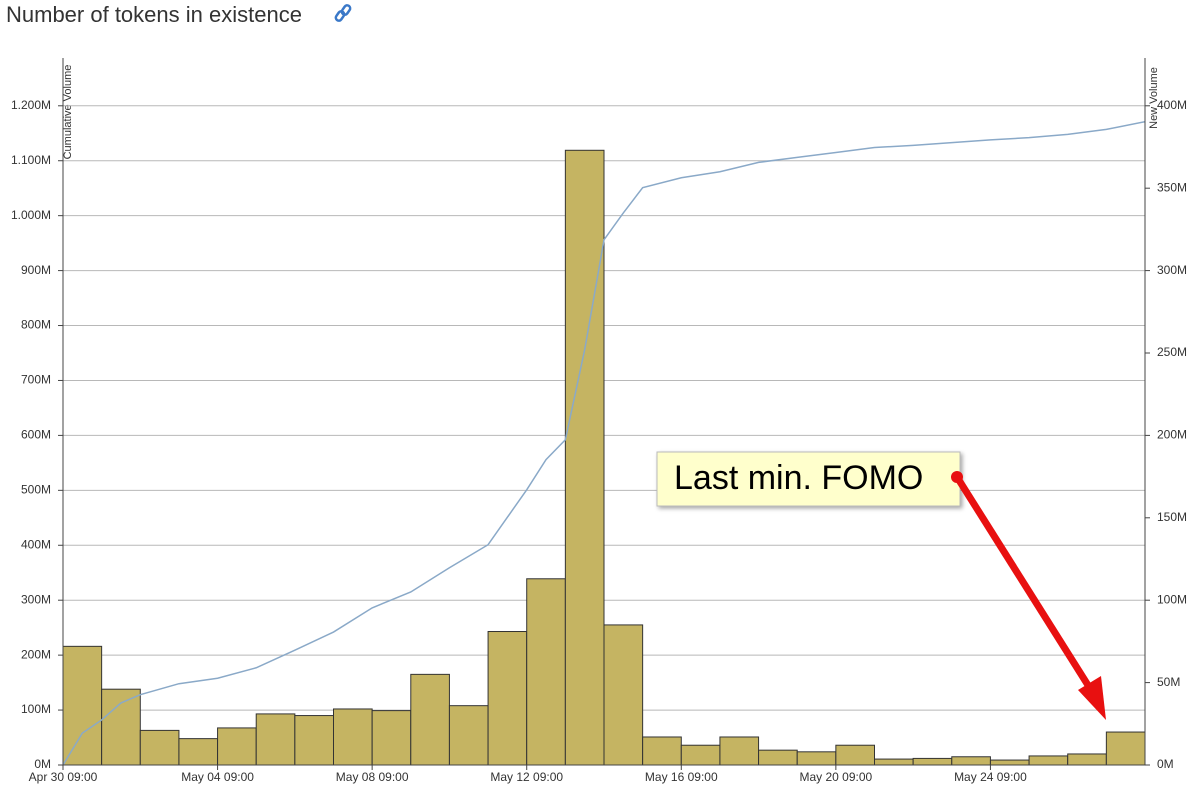 This screenshot has width=1200, height=794. Describe the element at coordinates (1172, 105) in the screenshot. I see `y2-tick-label: 400M` at that location.